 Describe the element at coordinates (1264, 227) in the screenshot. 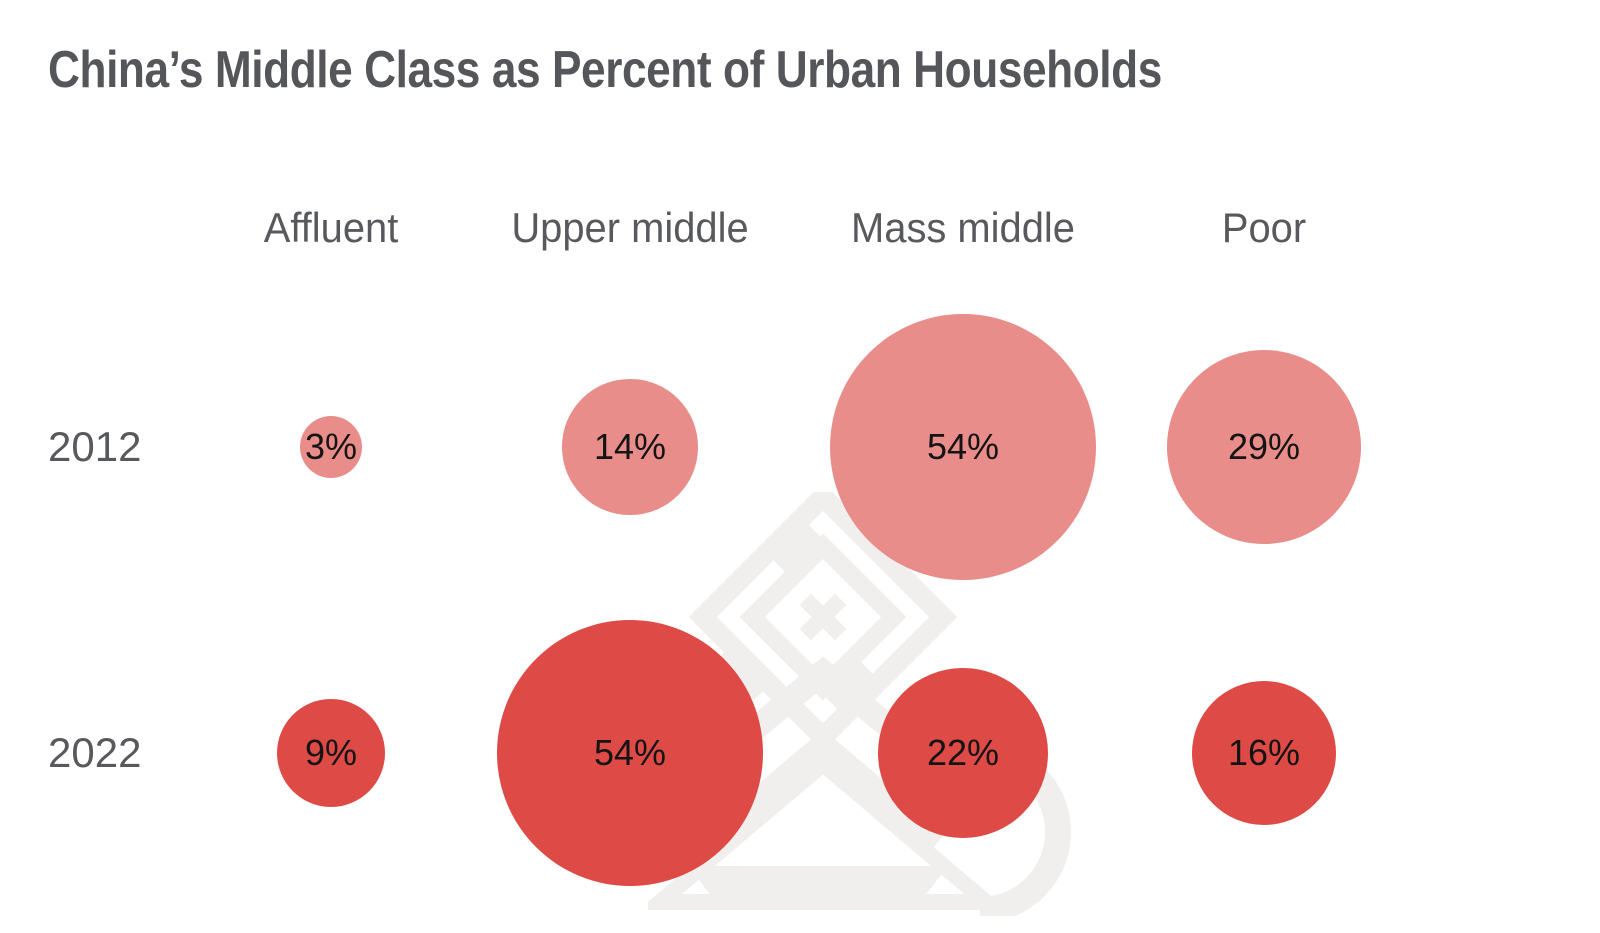

I see `column-header-poor: Poor` at that location.